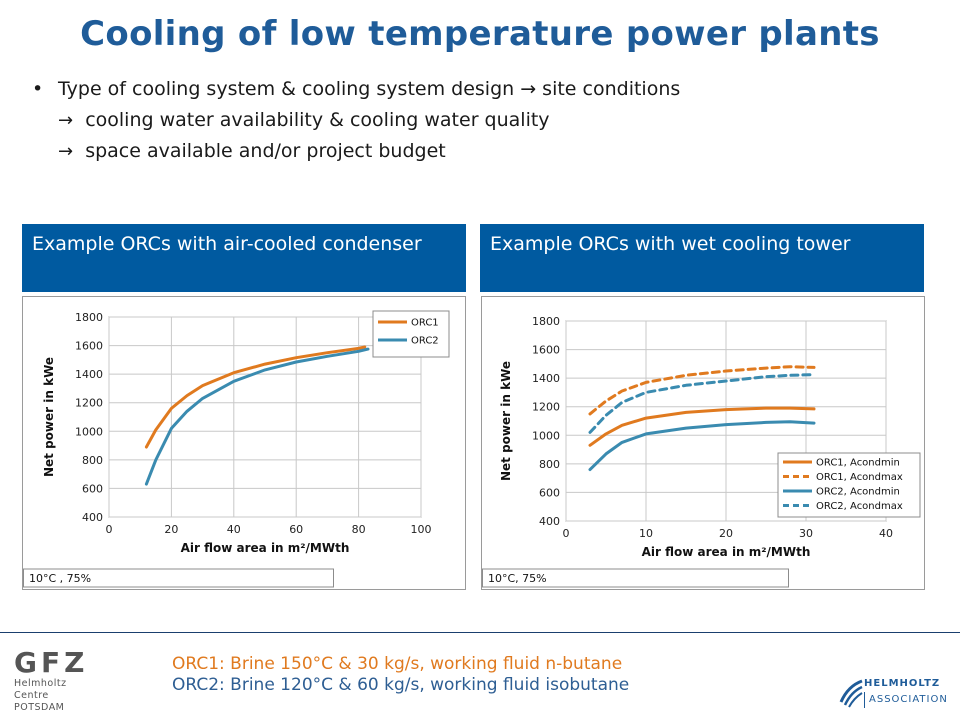  What do you see at coordinates (902, 683) in the screenshot?
I see `helmholtz-logo-line1: HELMHOLTZ` at bounding box center [902, 683].